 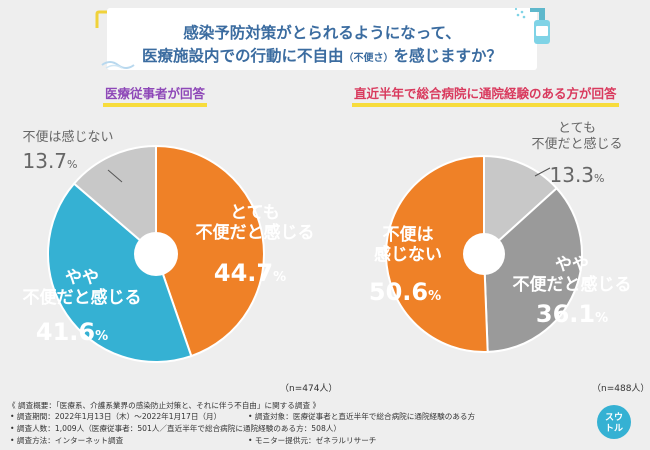 What do you see at coordinates (621, 389) in the screenshot?
I see `right-sample-size: （n=488人）` at bounding box center [621, 389].